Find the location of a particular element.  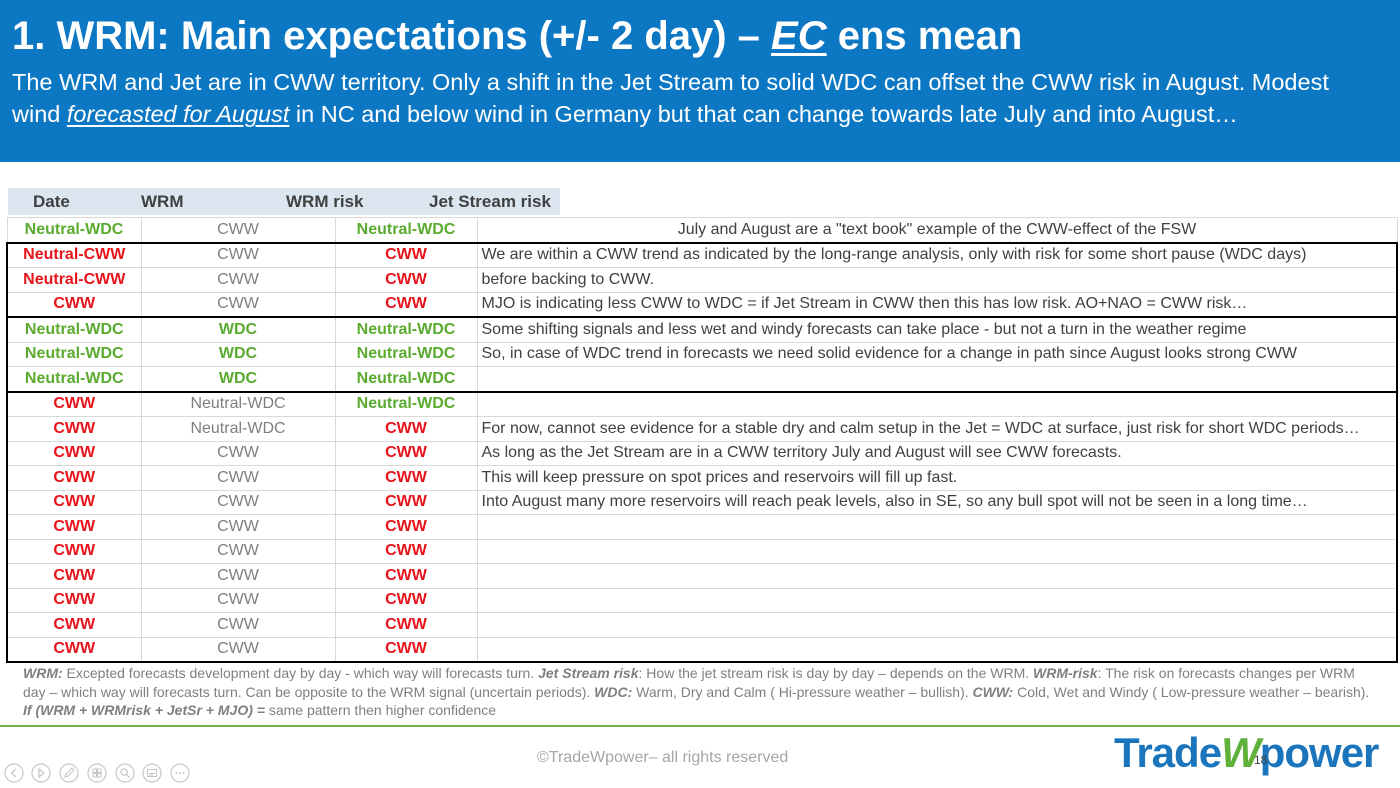

table-row: CWW Neutral-WDC Neutral-WDC is located at coordinates (702, 404).